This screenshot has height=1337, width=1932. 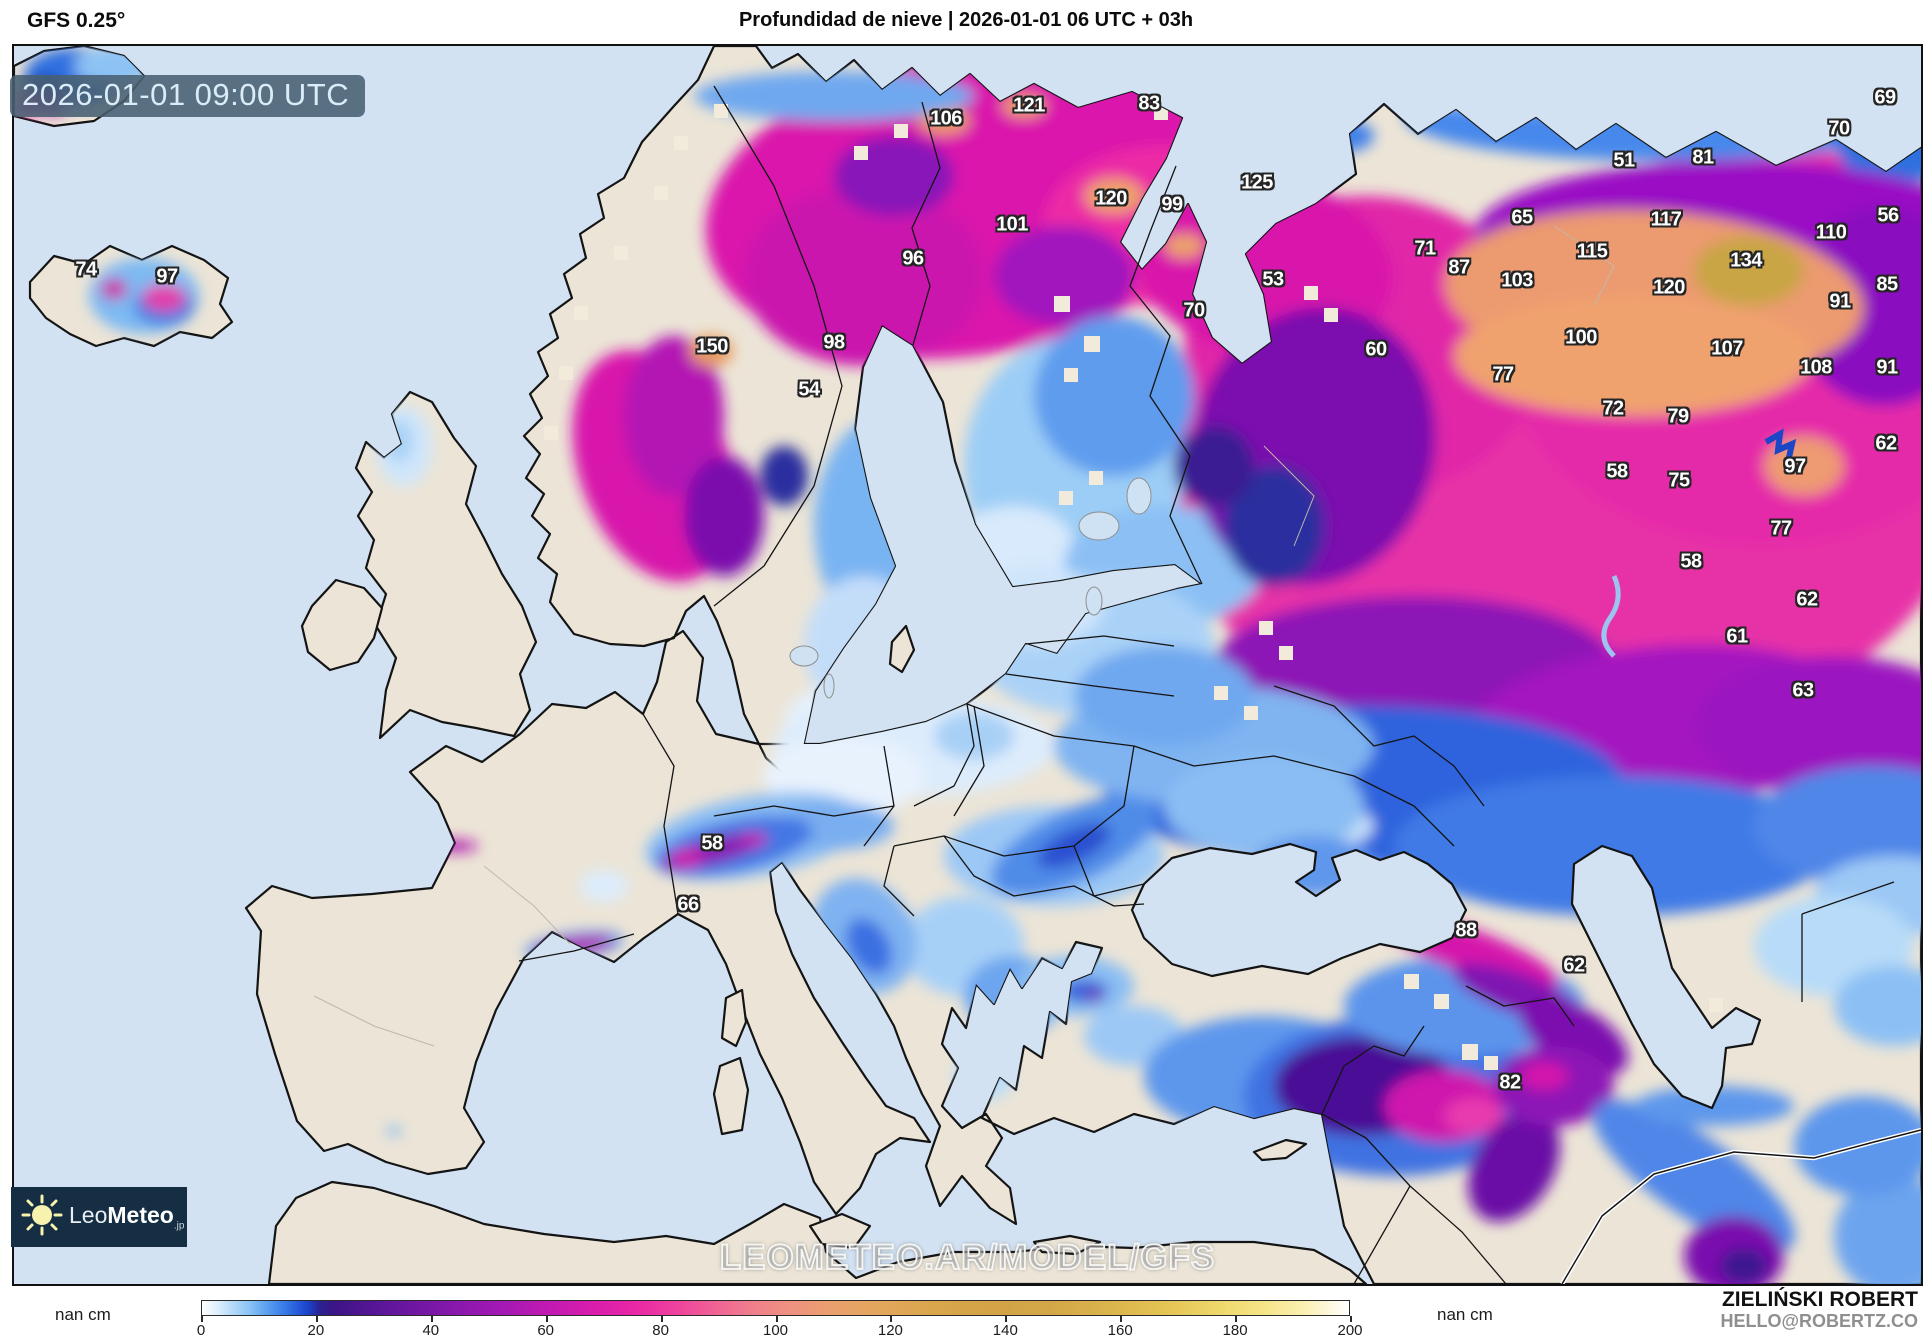 What do you see at coordinates (1235, 1329) in the screenshot?
I see `colorbar-tick-label: 180` at bounding box center [1235, 1329].